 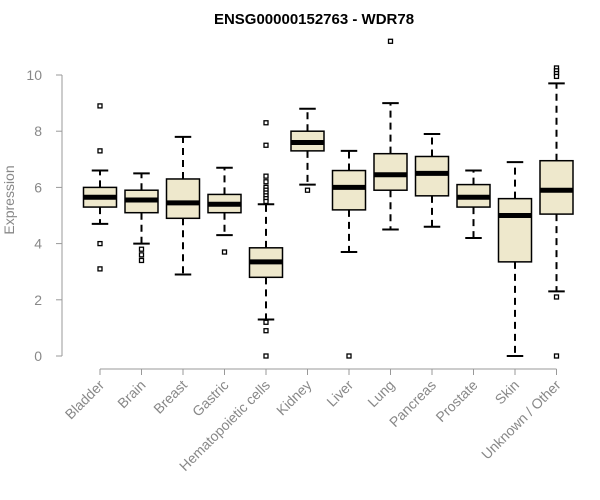 I want to click on y-tick-label: 6, so click(x=38, y=187).